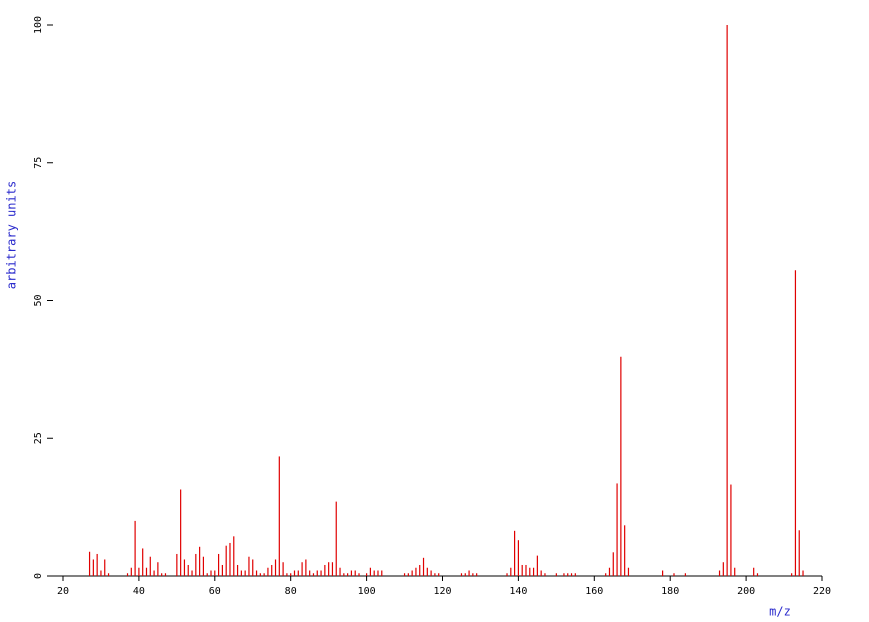 The height and width of the screenshot is (622, 869). What do you see at coordinates (38, 300) in the screenshot?
I see `y-tick-label: 50` at bounding box center [38, 300].